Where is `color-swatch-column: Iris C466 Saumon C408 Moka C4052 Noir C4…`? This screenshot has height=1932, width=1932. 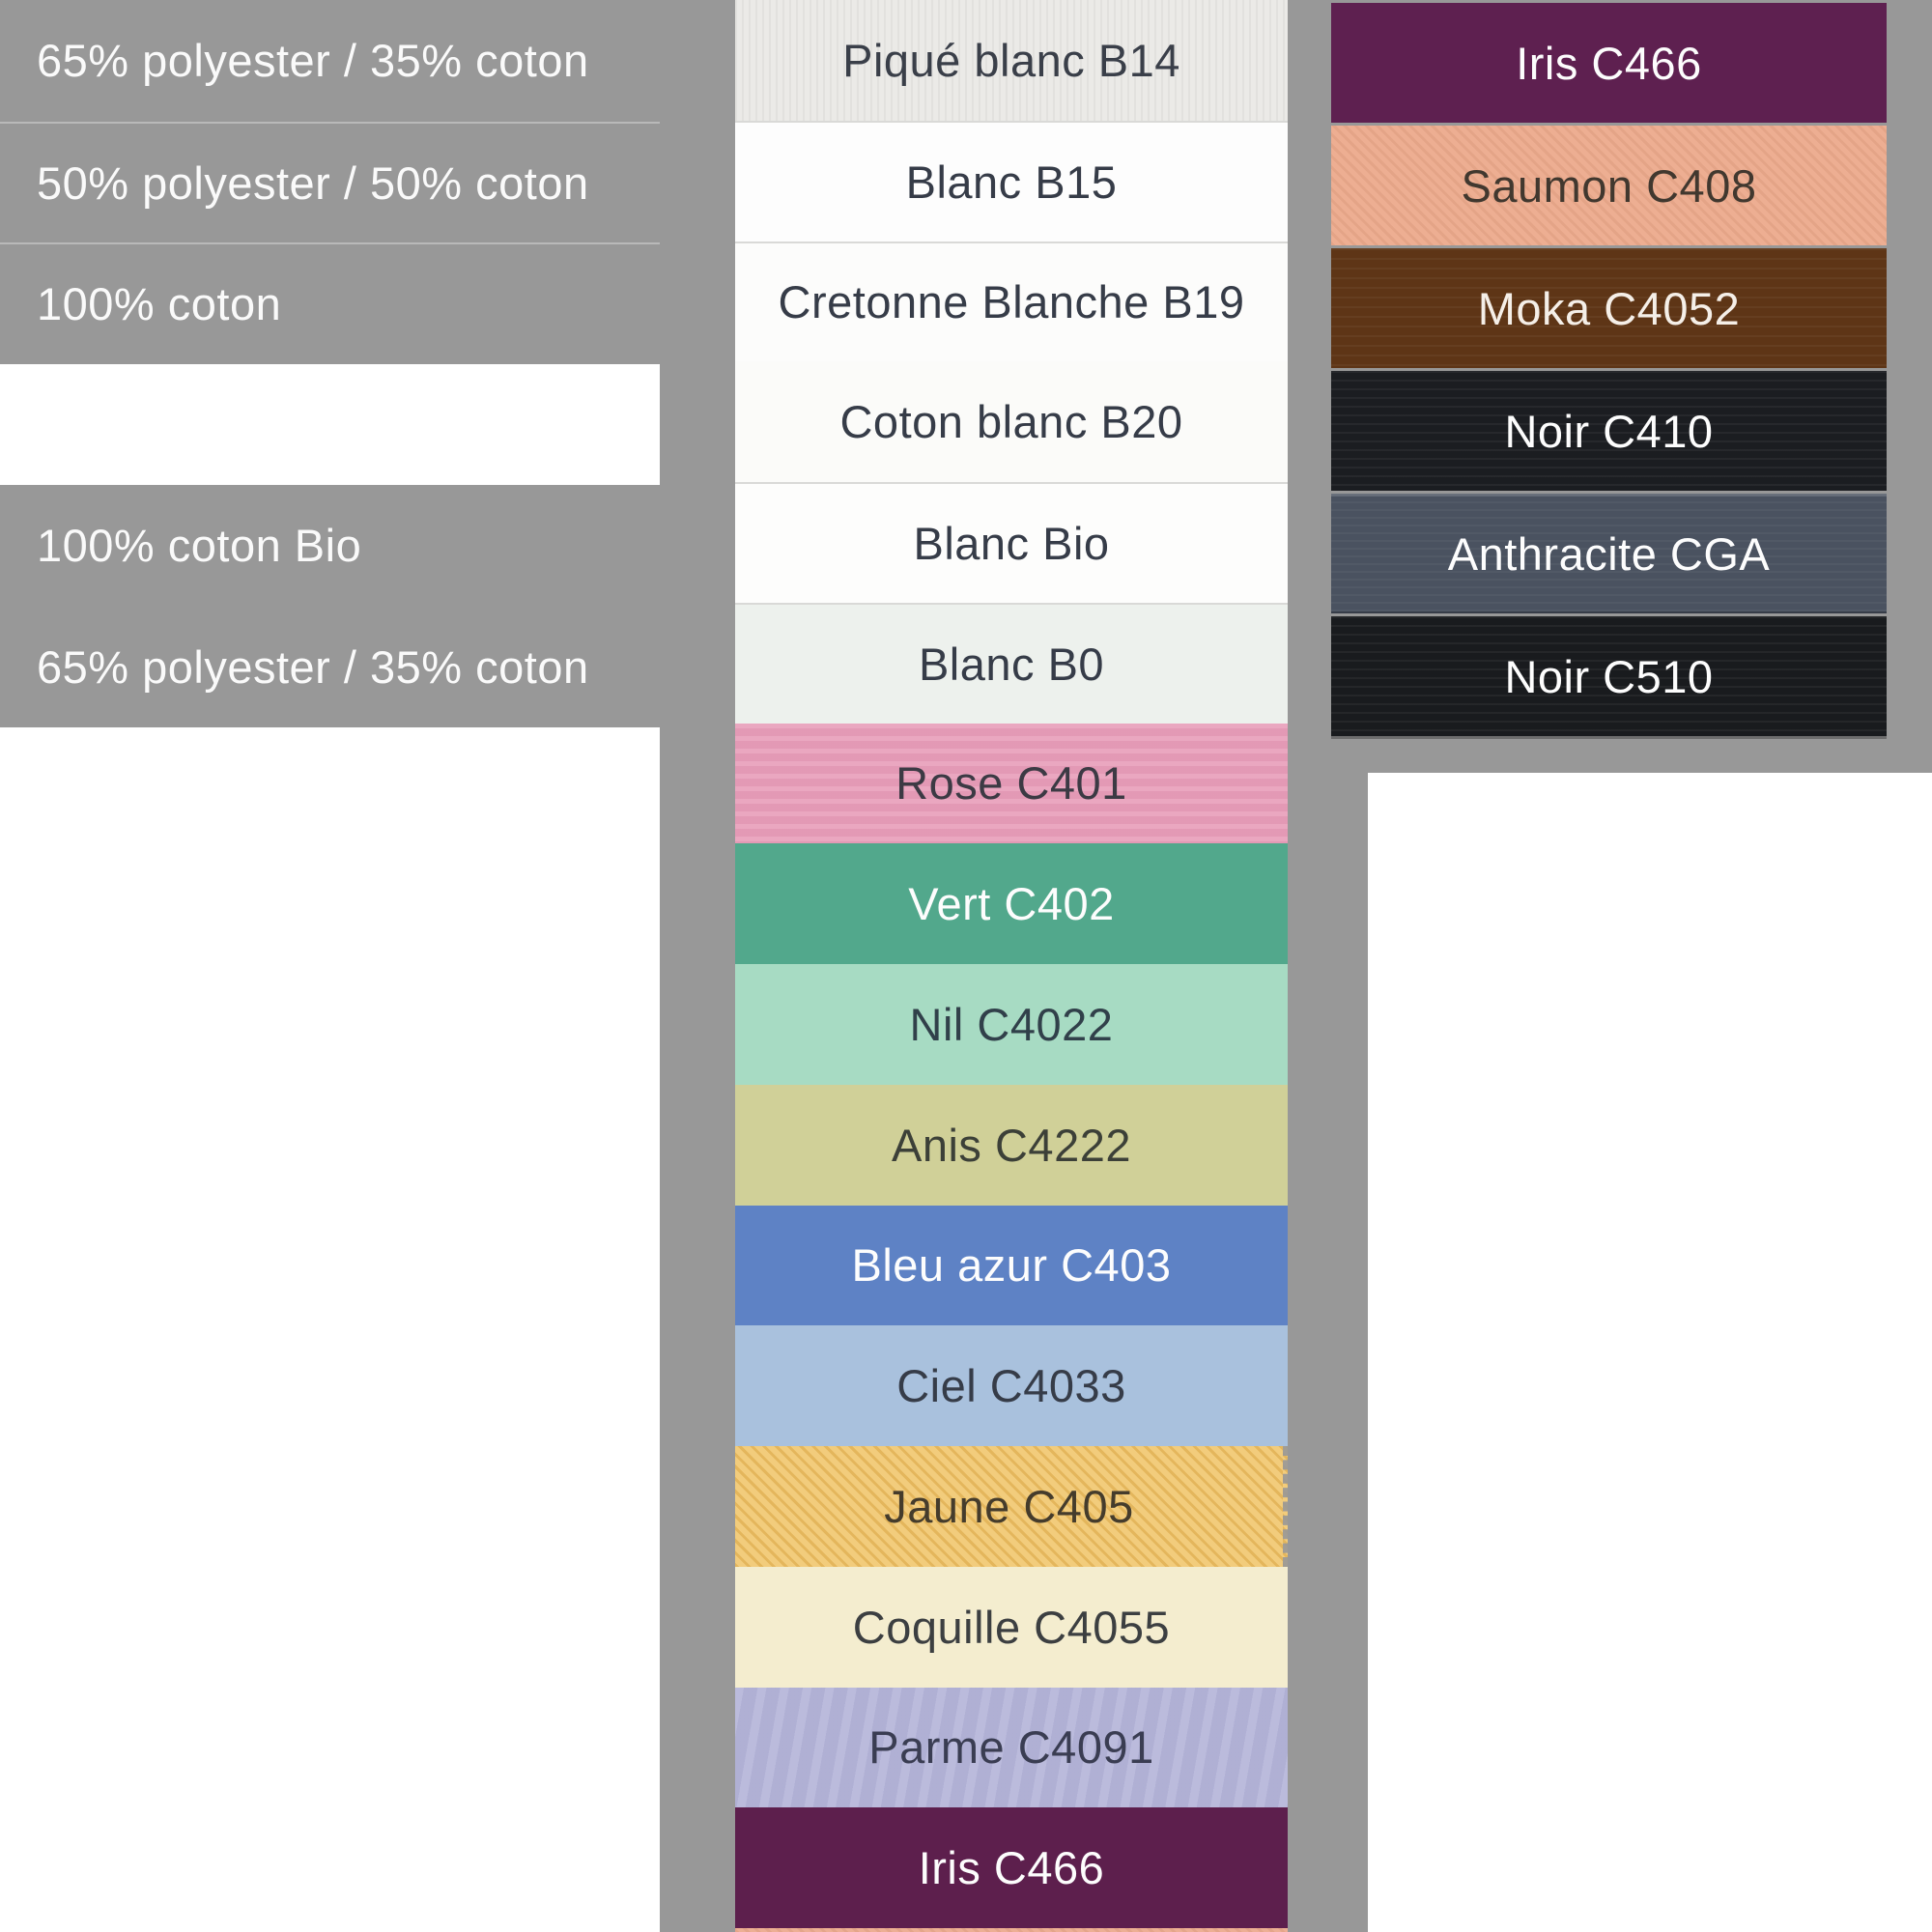
color-swatch-column: Iris C466 Saumon C408 Moka C4052 Noir C4… is located at coordinates (1609, 369).